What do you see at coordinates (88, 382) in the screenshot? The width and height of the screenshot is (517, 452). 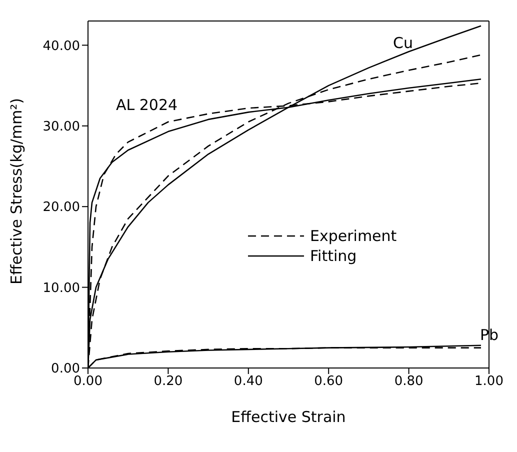 I see `x-tick-label: 0.00` at bounding box center [88, 382].